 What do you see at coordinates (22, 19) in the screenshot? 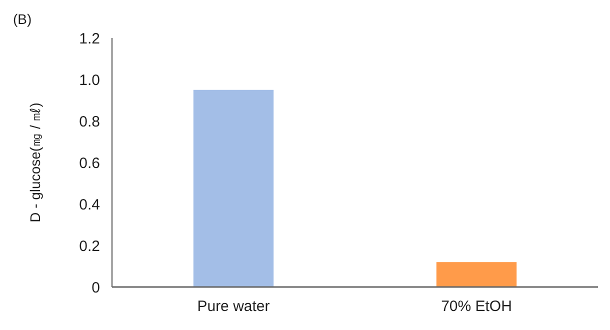
I see `text: (B)` at bounding box center [22, 19].